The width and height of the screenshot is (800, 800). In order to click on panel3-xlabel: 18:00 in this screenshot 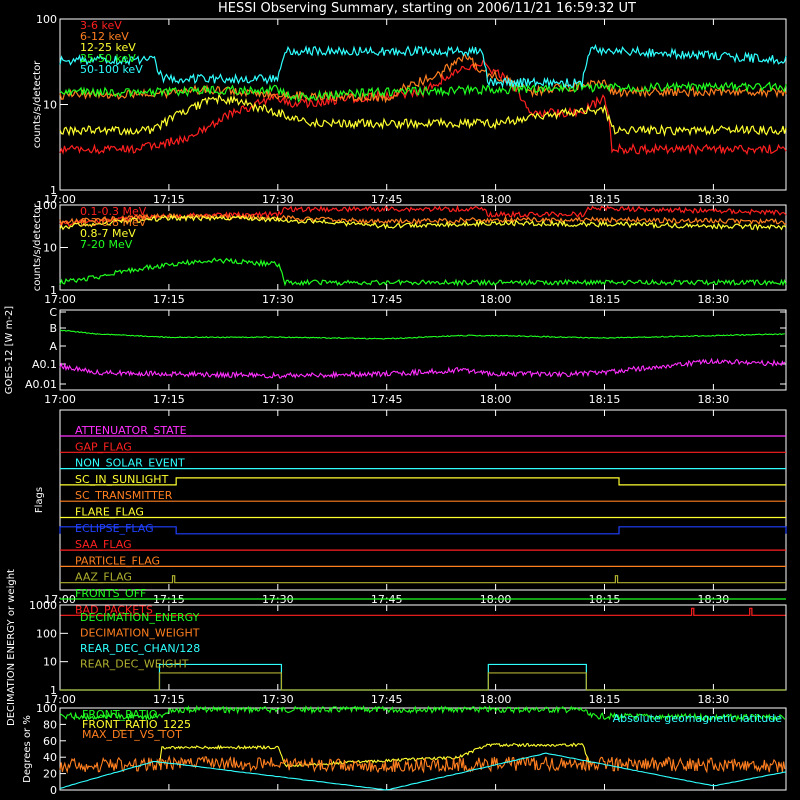, I will do `click(496, 399)`.